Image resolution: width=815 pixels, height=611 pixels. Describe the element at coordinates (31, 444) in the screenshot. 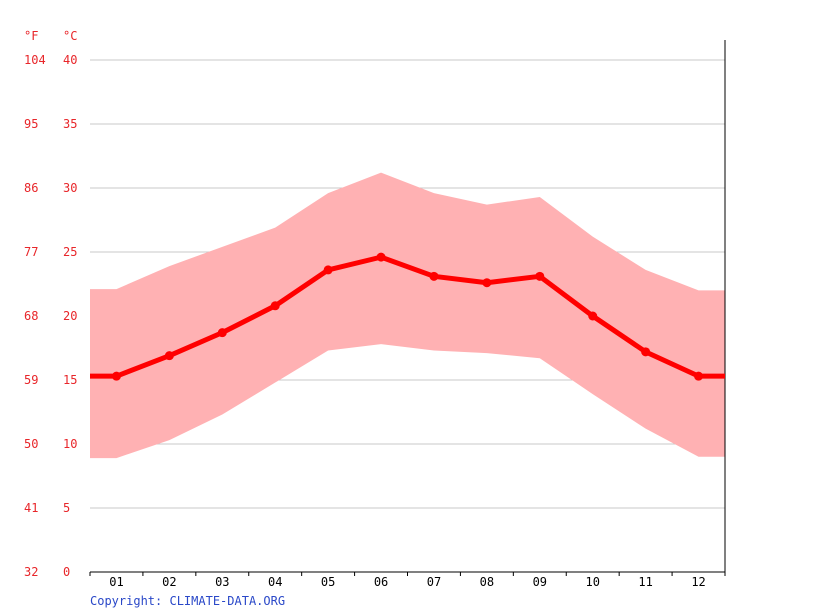

I see `y-tick-label-fahrenheit: 50` at that location.